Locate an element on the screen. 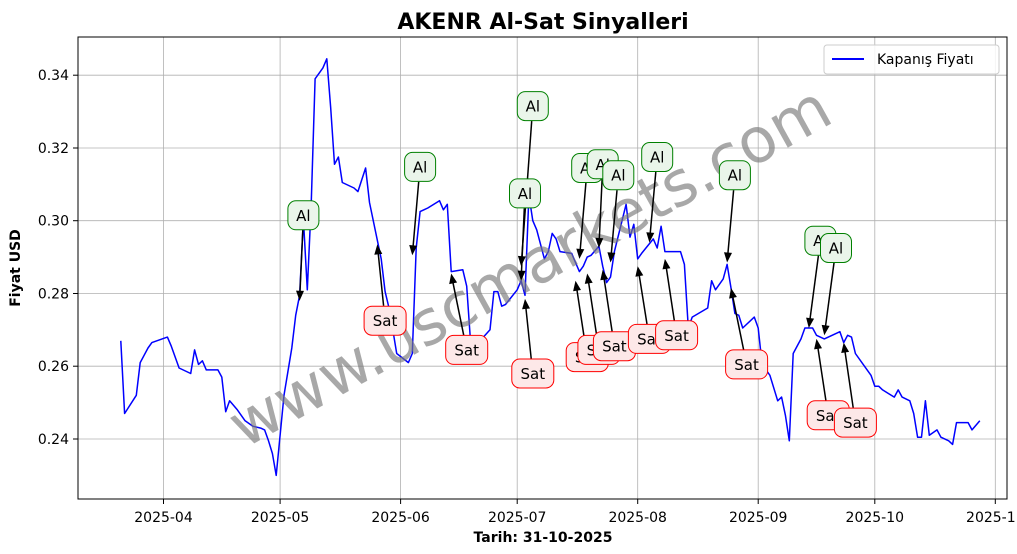 This screenshot has height=554, width=1017. x-tick-label: 2025-11 is located at coordinates (991, 518).